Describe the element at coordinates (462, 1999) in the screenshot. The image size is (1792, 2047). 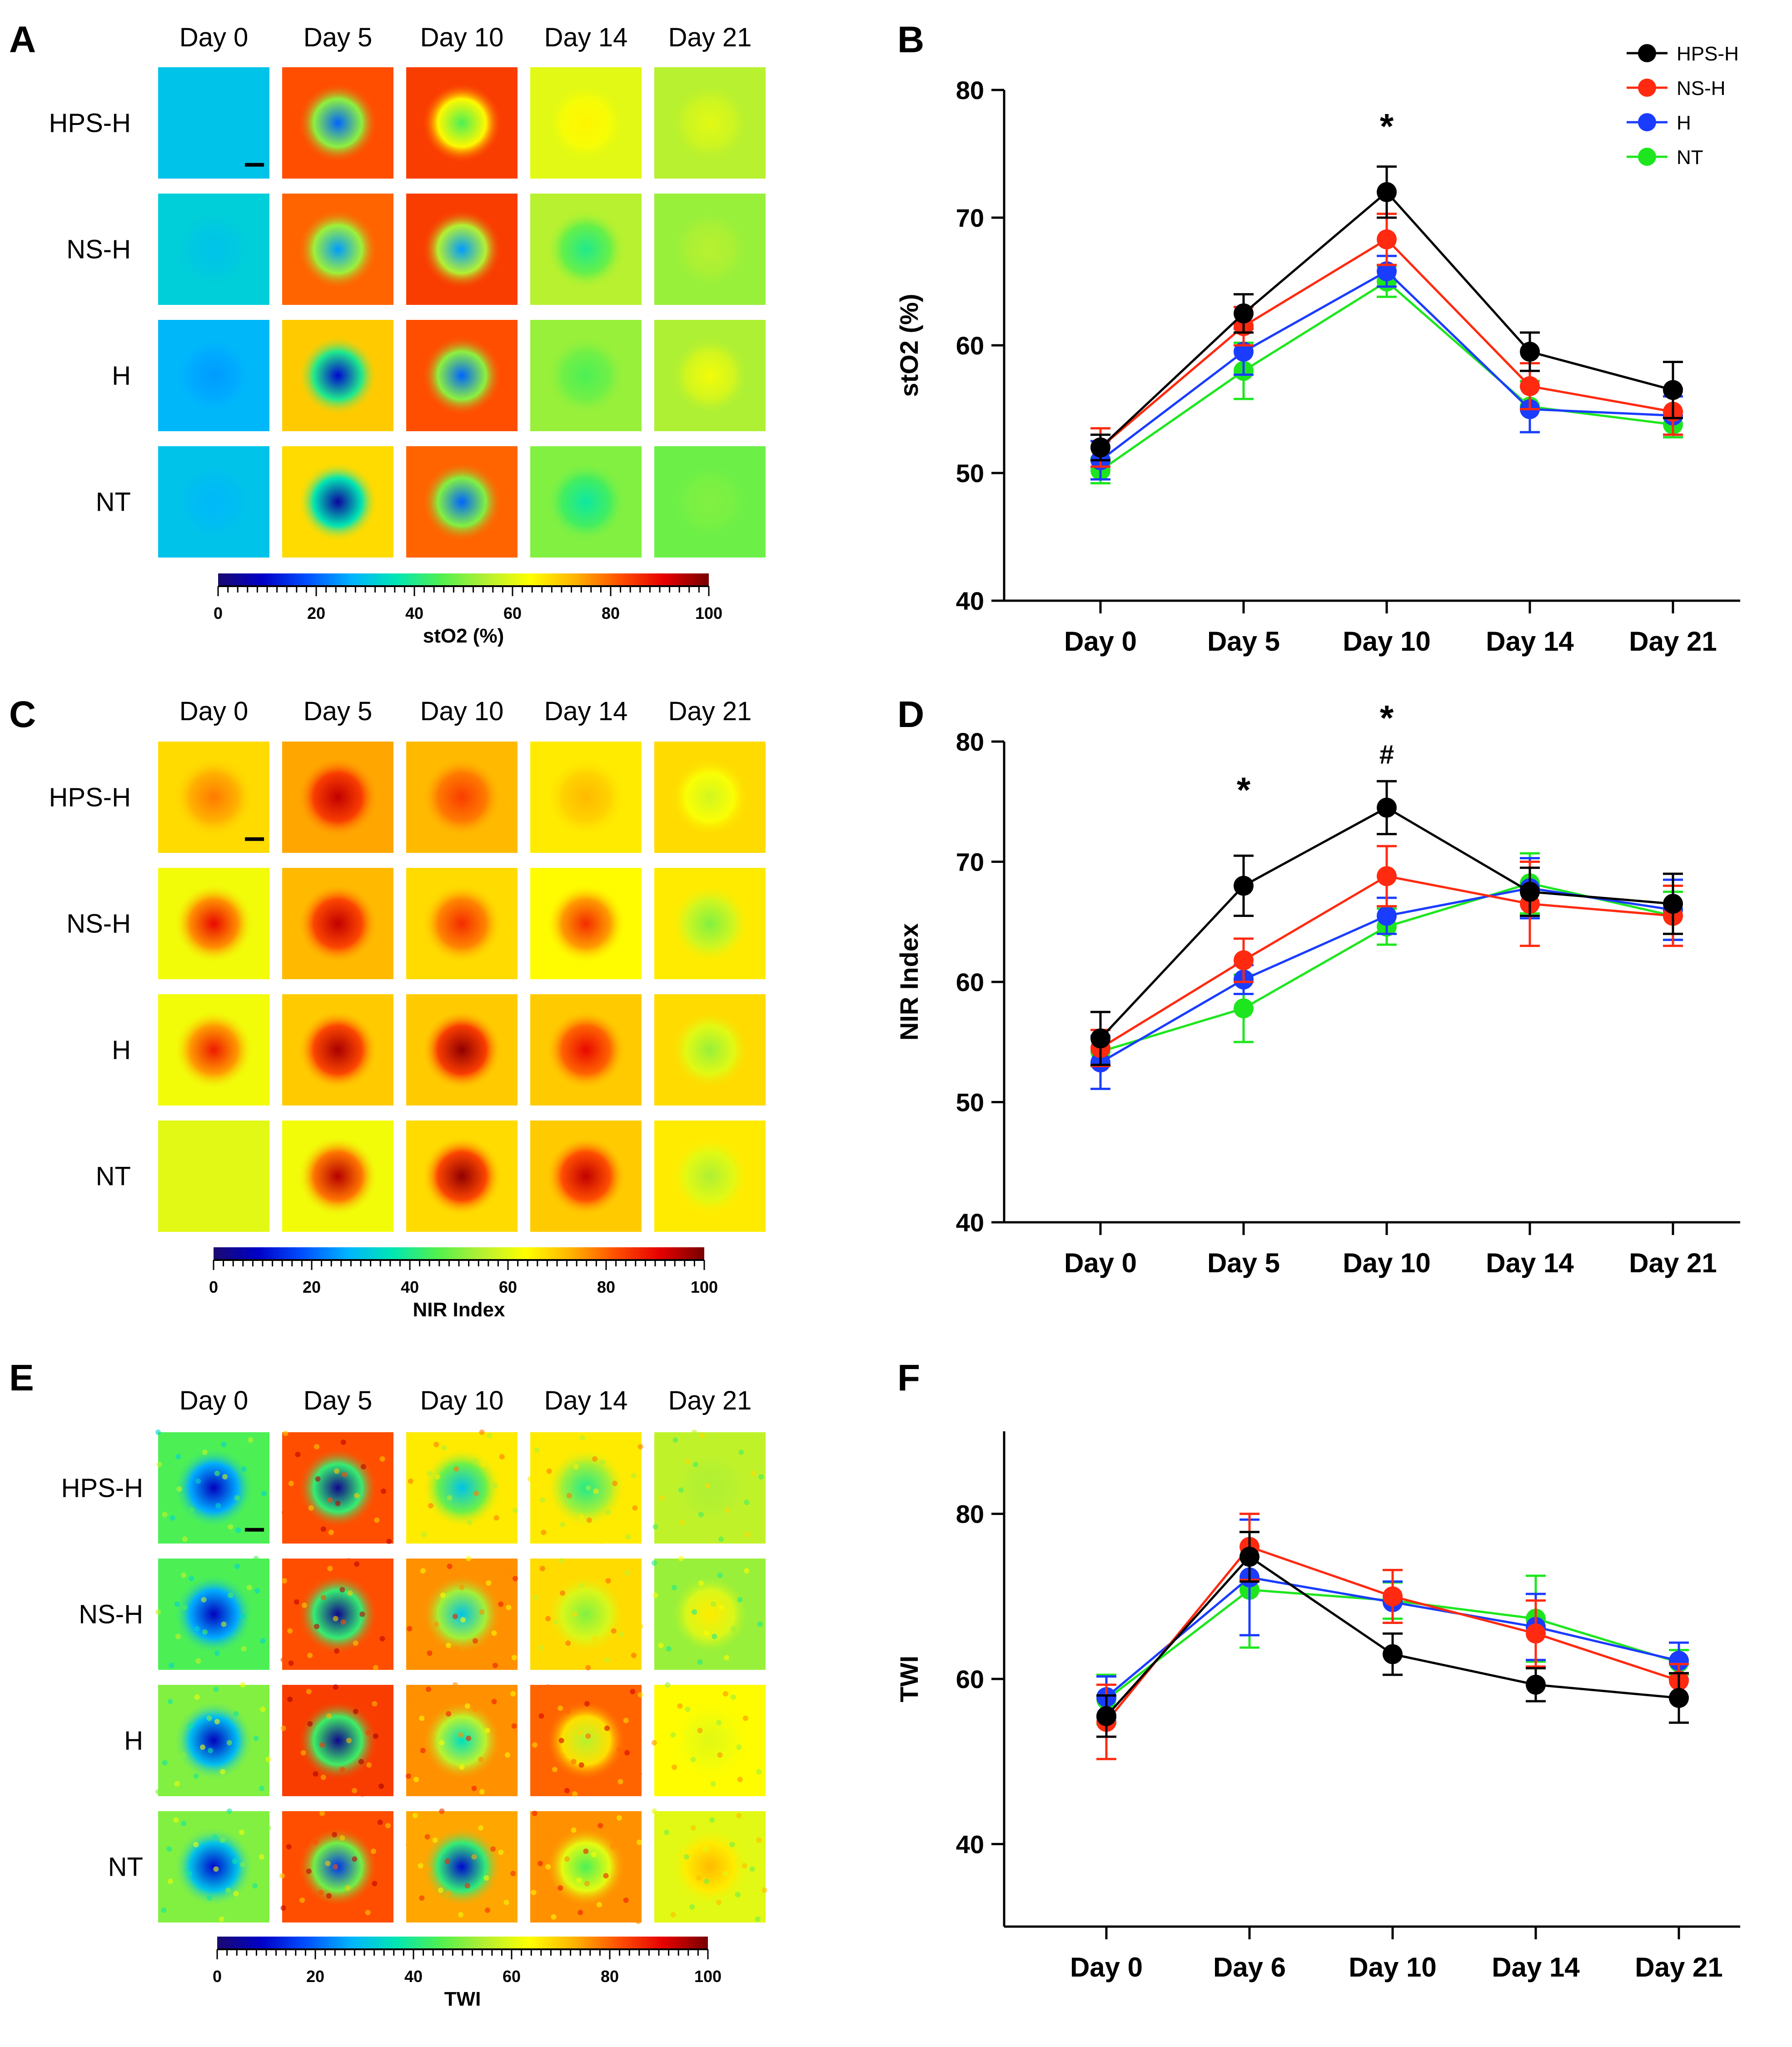
I see `colorbar-label: TWI` at that location.